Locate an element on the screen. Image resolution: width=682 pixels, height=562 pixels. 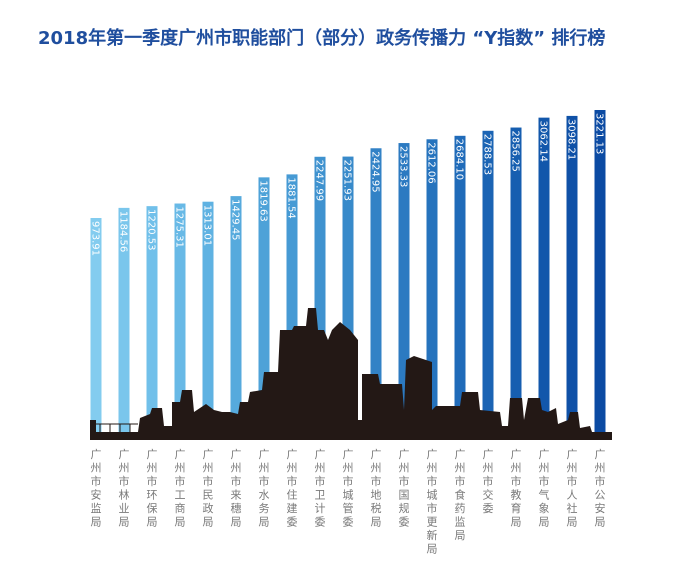
category-label: 广州市气象局 is located at coordinates (544, 488).